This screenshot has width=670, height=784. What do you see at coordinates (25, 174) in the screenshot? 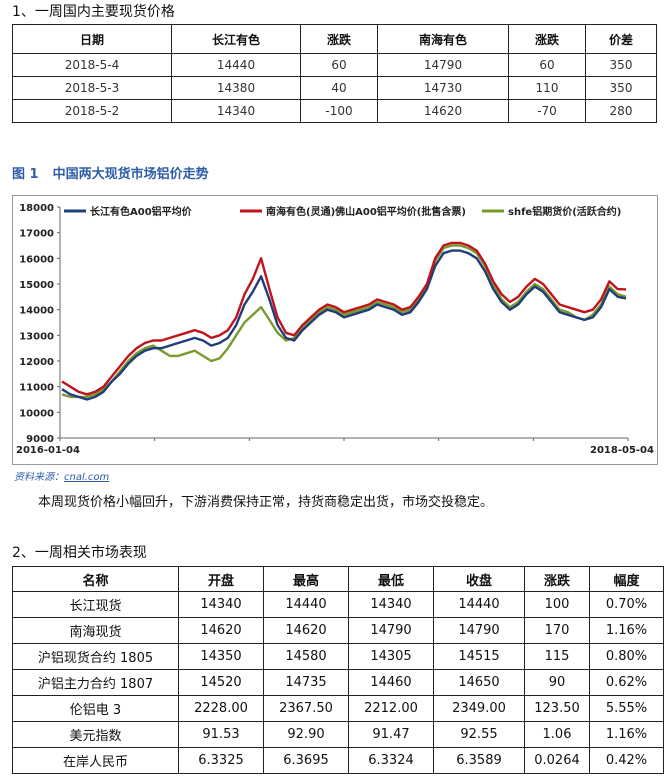
I see `figure-number: 图 1` at bounding box center [25, 174].